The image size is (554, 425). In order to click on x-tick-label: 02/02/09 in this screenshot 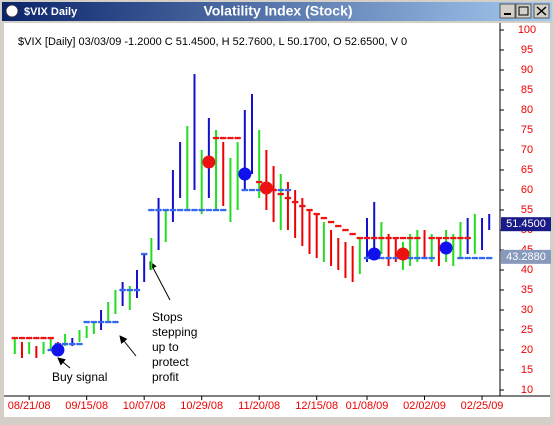, I will do `click(424, 406)`.